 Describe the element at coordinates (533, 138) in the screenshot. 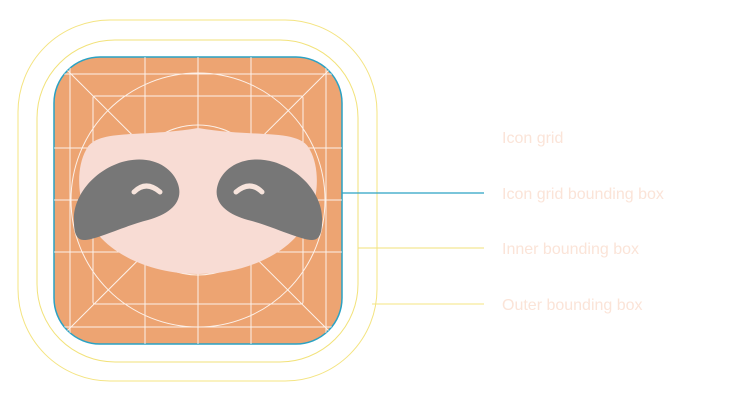

I see `label-icon-grid: Icon grid` at that location.